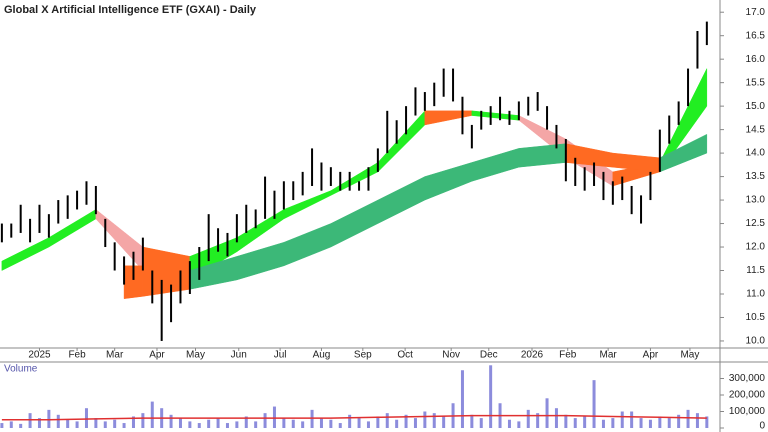 The image size is (768, 432). I want to click on y-tick-label: 10.5, so click(756, 317).